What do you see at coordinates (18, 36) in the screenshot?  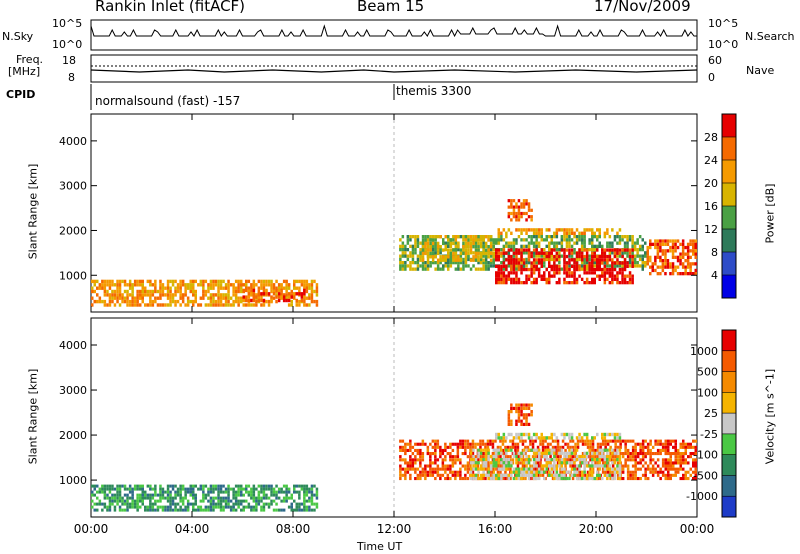 I see `n-sky-label: N.Sky` at bounding box center [18, 36].